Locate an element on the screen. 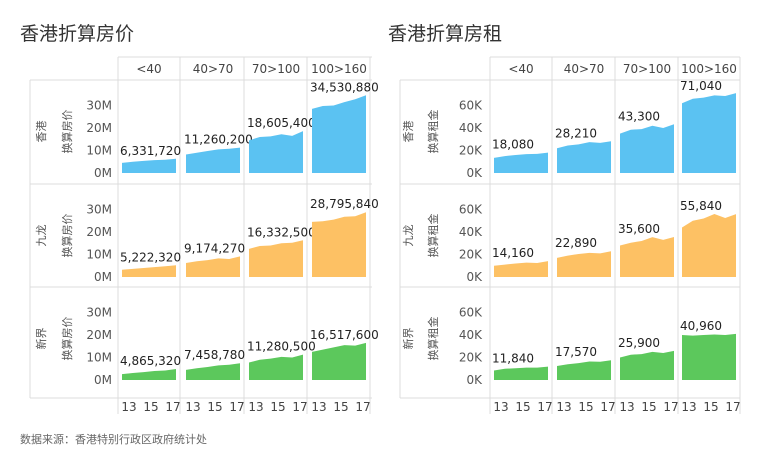  data-label: 11,280,500 is located at coordinates (281, 347).